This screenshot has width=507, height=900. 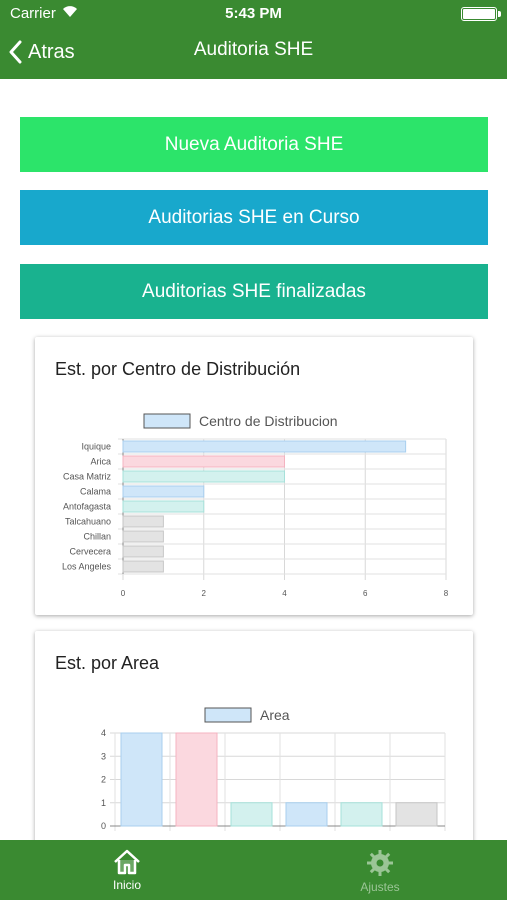 I want to click on back-label: Atras, so click(x=51, y=51).